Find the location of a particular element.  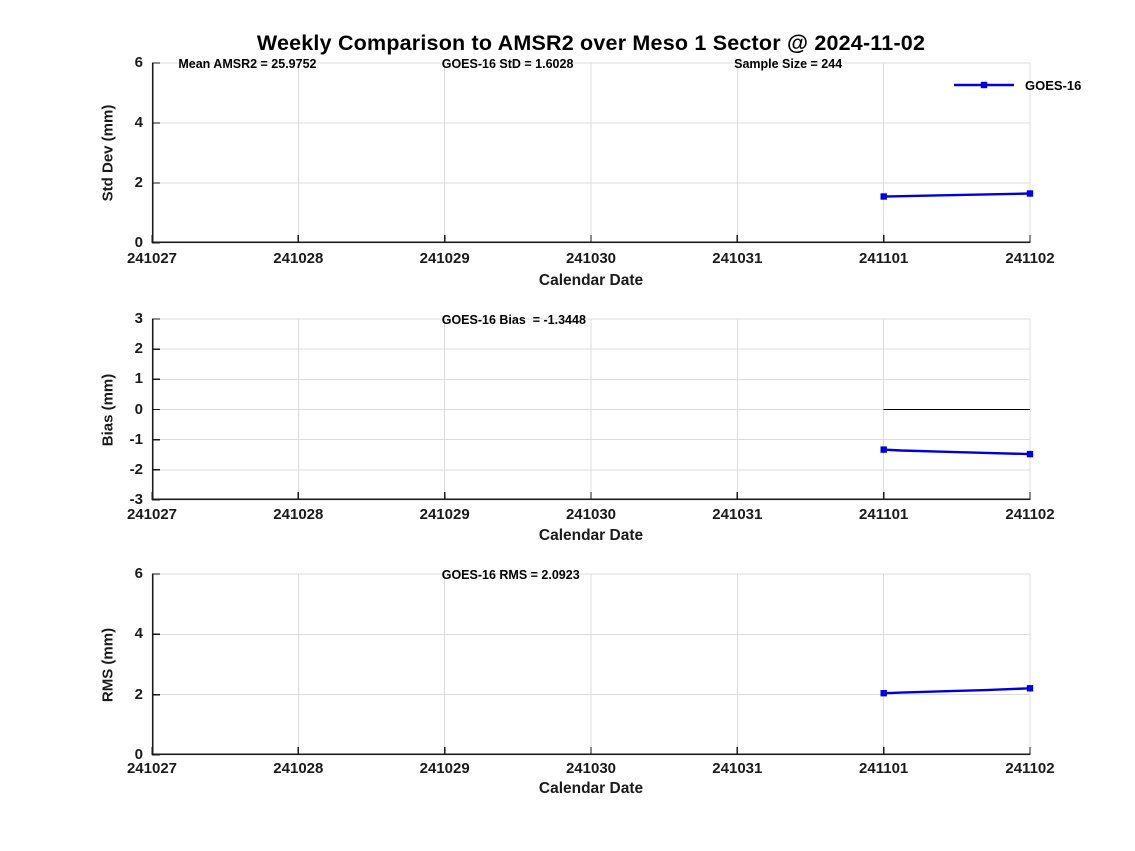

legend: GOES-16 is located at coordinates (1016, 85).